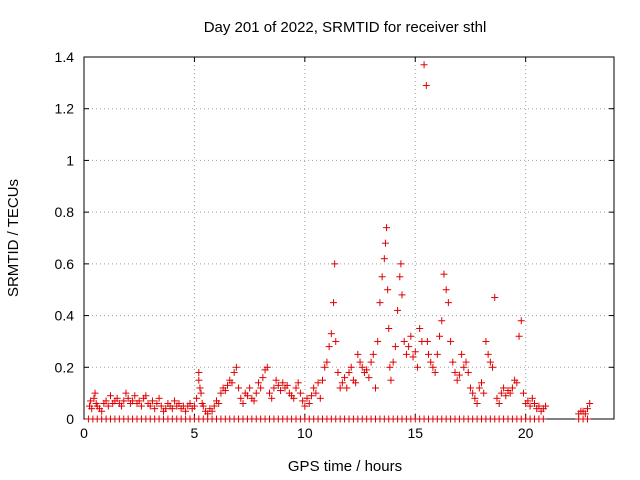 The width and height of the screenshot is (640, 480). What do you see at coordinates (65, 316) in the screenshot?
I see `y-tick-label: 0.4` at bounding box center [65, 316].